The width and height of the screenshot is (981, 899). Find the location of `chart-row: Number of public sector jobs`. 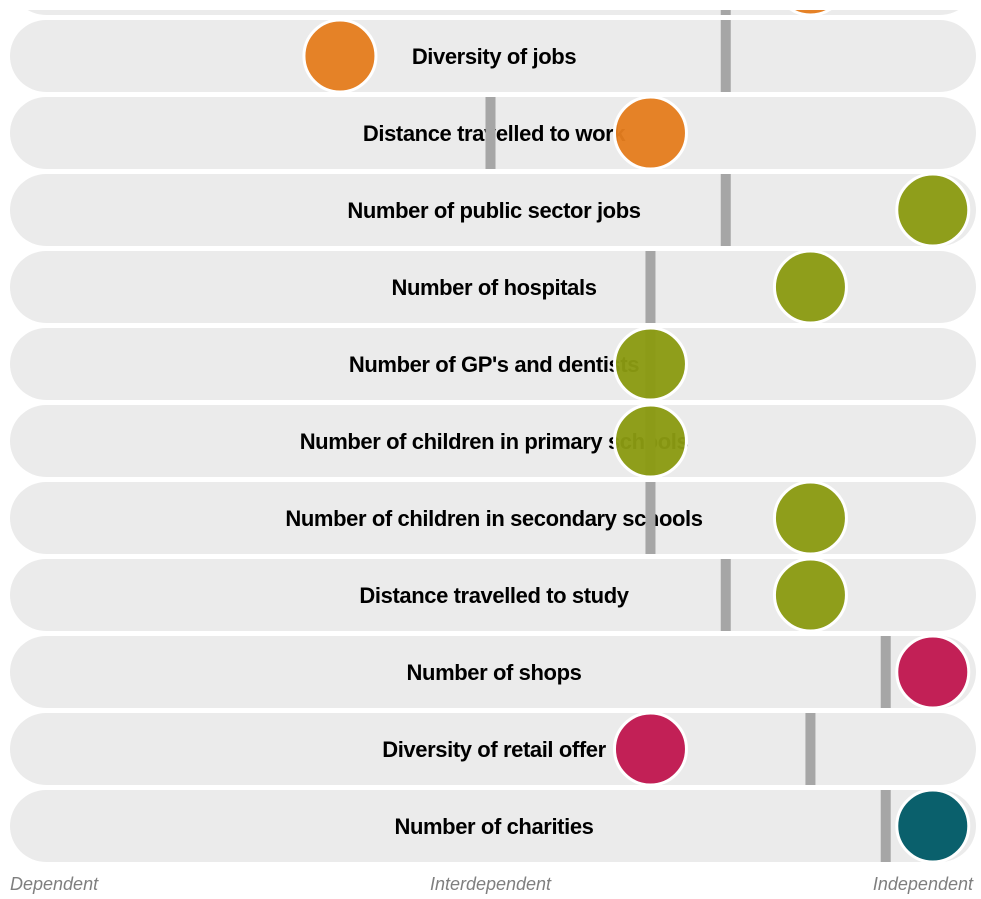

chart-row: Number of public sector jobs is located at coordinates (493, 210).